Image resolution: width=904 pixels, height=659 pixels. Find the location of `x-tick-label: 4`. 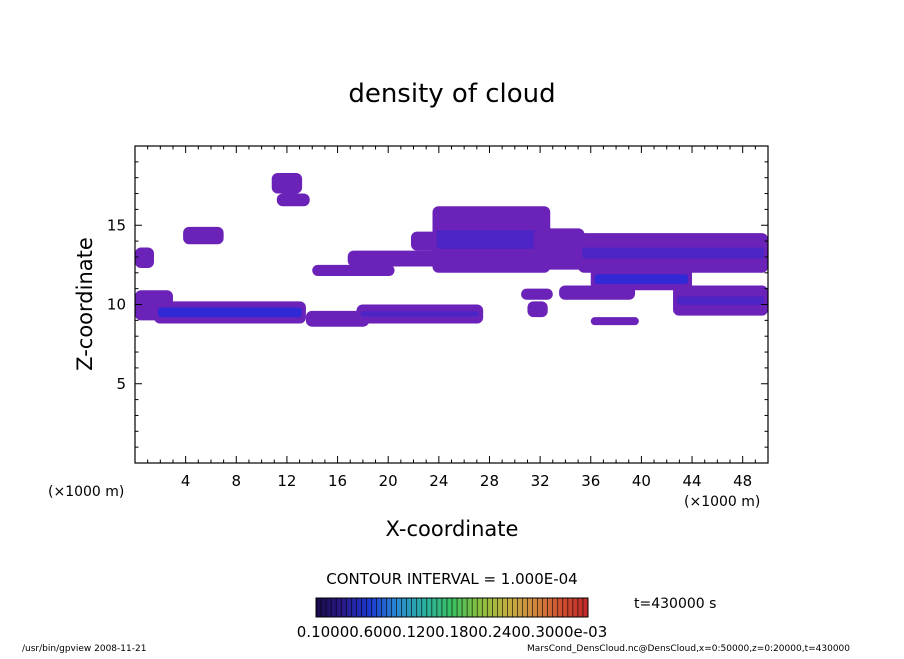

x-tick-label: 4 is located at coordinates (186, 481).